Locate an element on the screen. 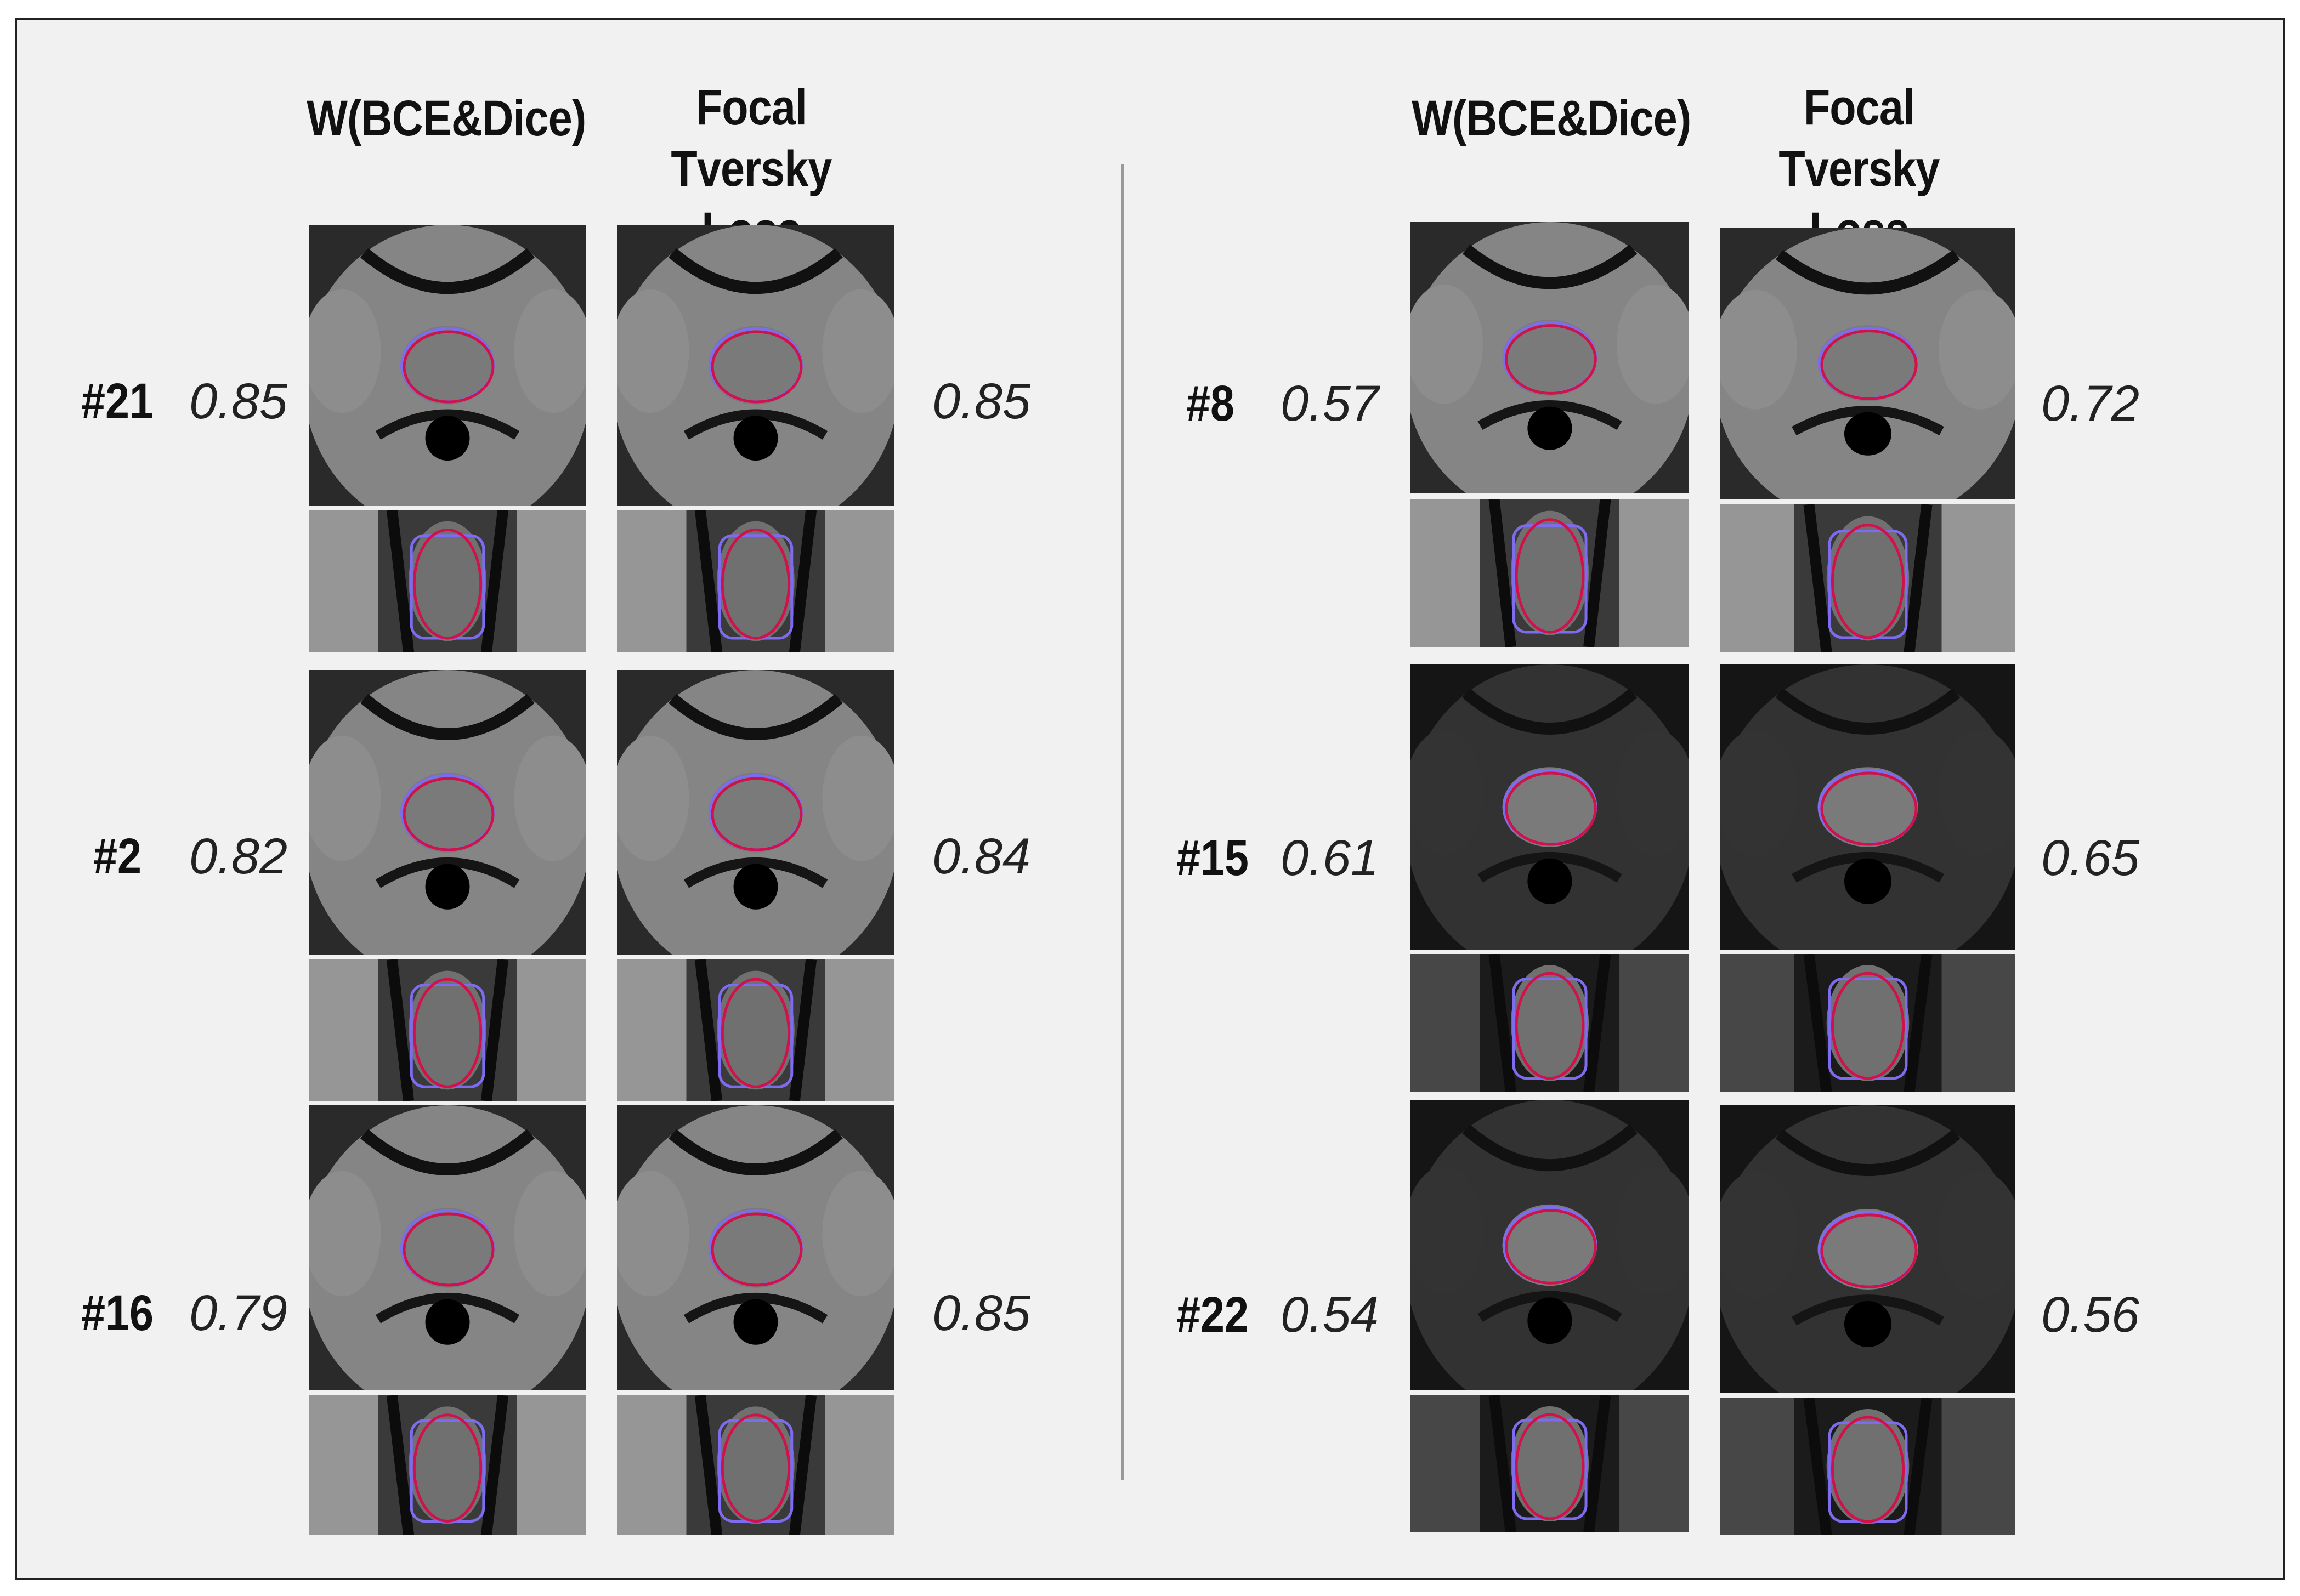  panel-case21-a-coronal is located at coordinates (448, 581).